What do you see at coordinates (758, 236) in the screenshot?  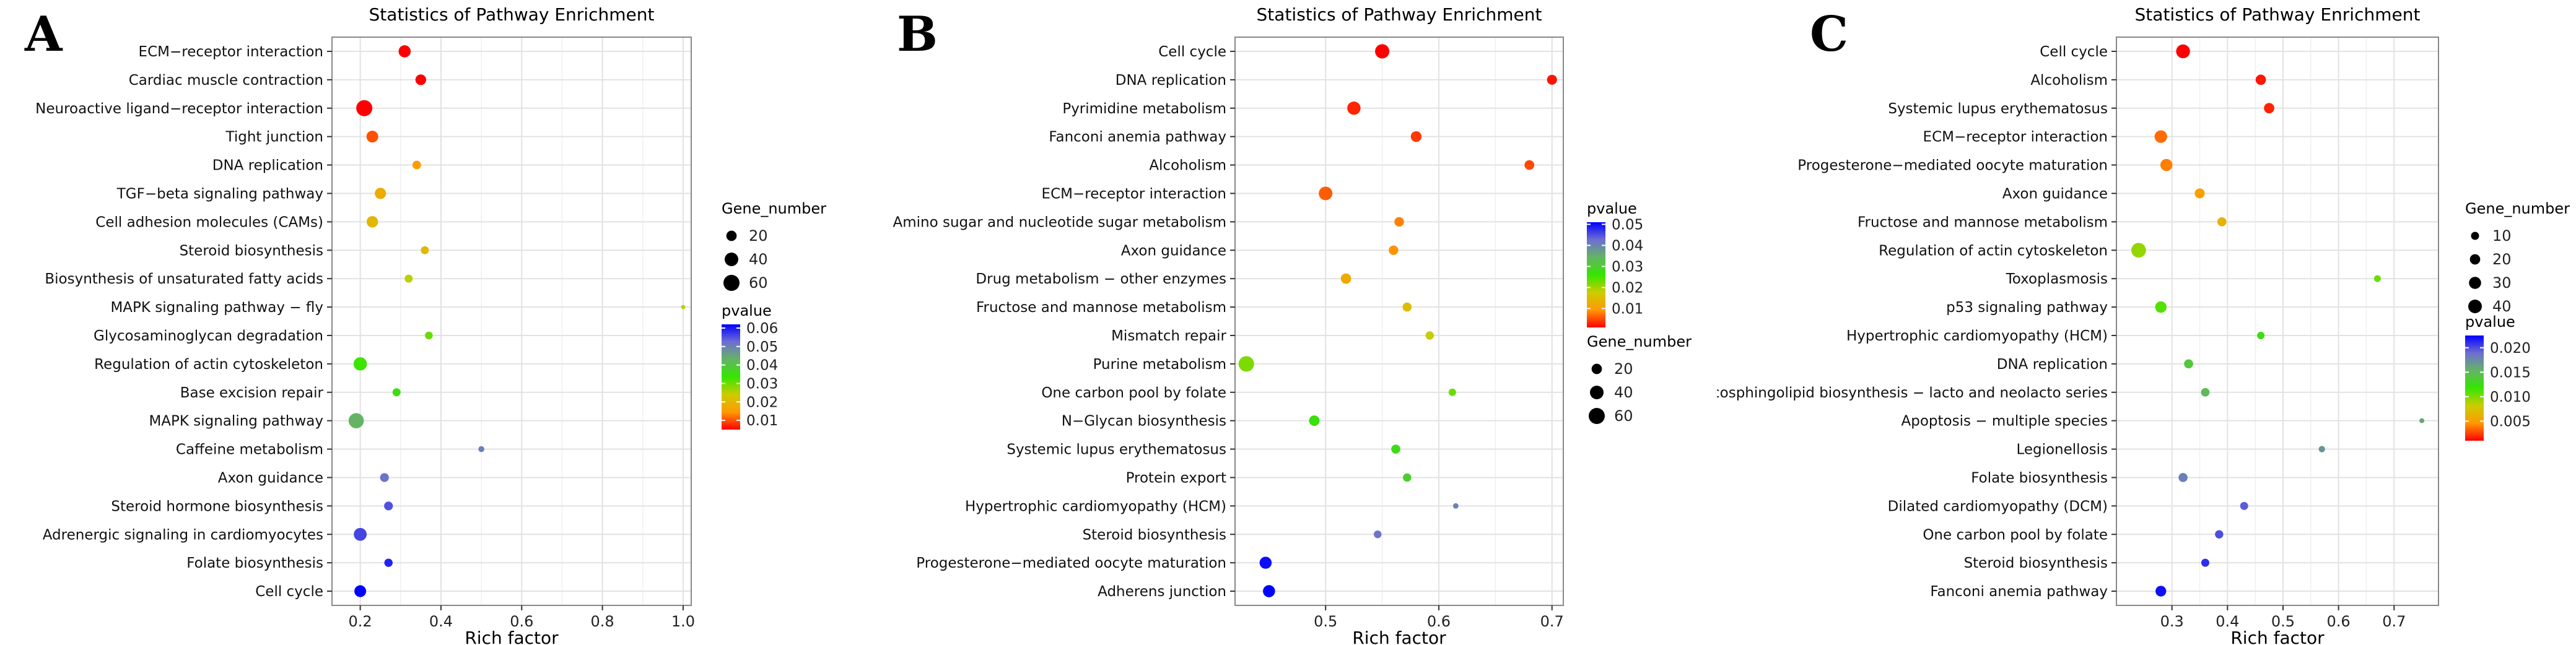 I see `size-legend-label: 20` at bounding box center [758, 236].